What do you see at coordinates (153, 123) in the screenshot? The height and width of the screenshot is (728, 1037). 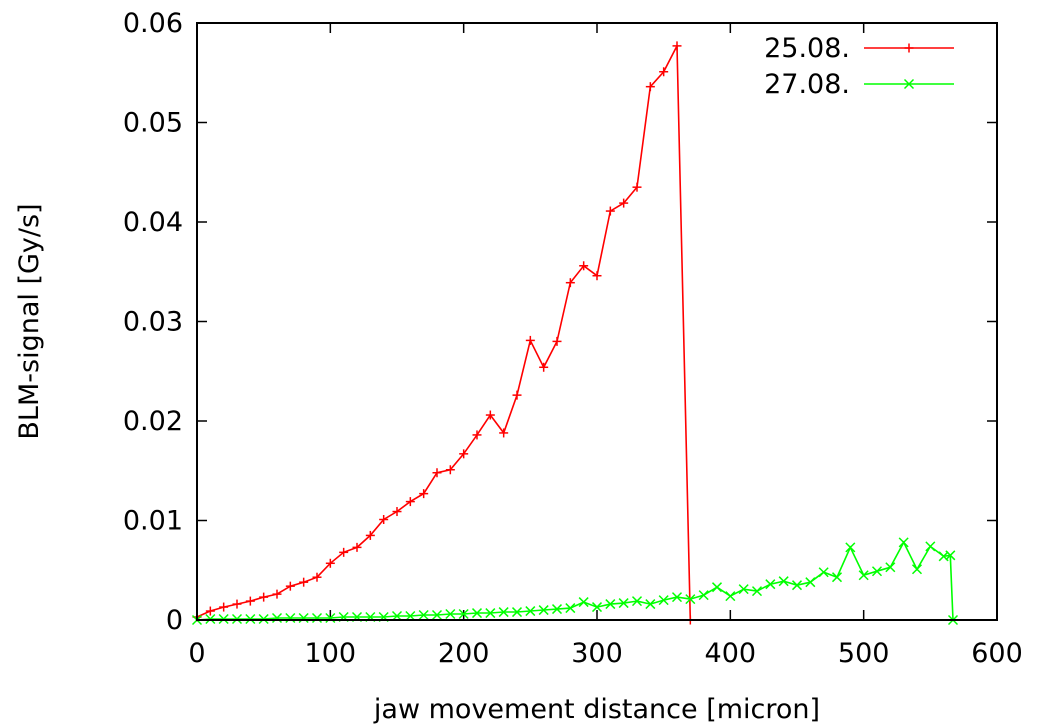 I see `y-tick-label: 0.05` at bounding box center [153, 123].